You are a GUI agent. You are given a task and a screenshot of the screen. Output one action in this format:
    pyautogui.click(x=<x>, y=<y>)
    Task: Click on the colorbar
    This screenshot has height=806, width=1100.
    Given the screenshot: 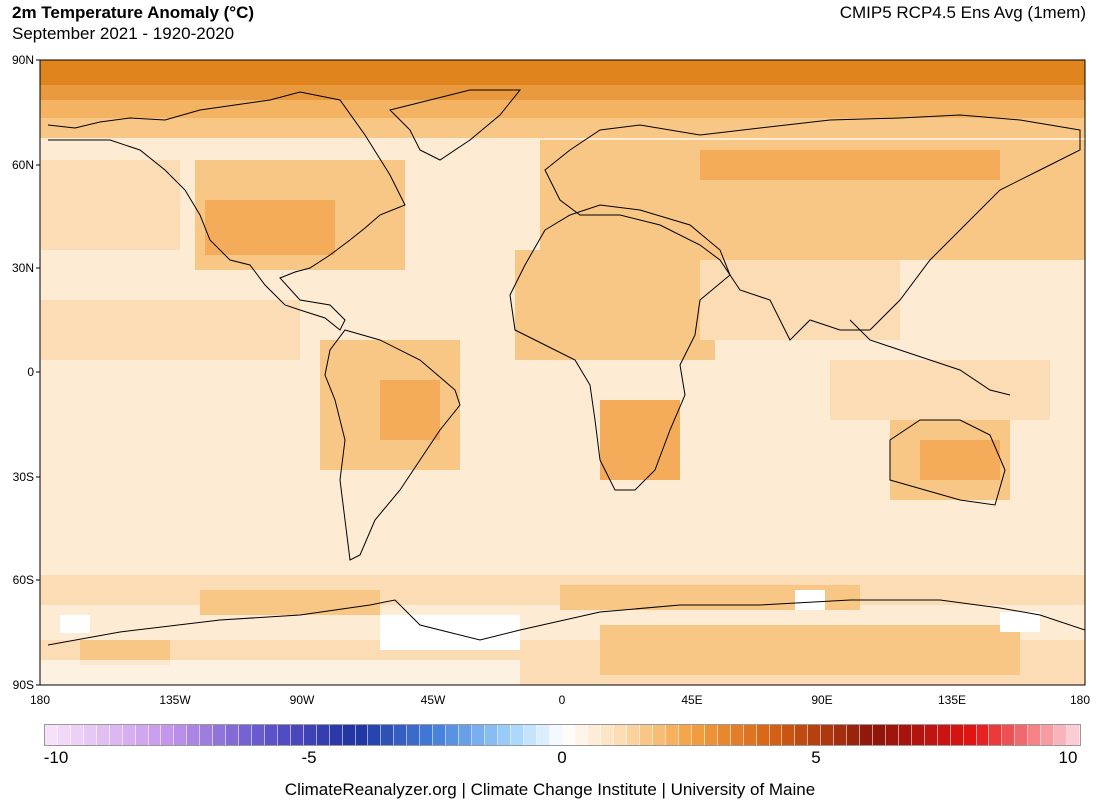 What is the action you would take?
    pyautogui.click(x=562, y=735)
    